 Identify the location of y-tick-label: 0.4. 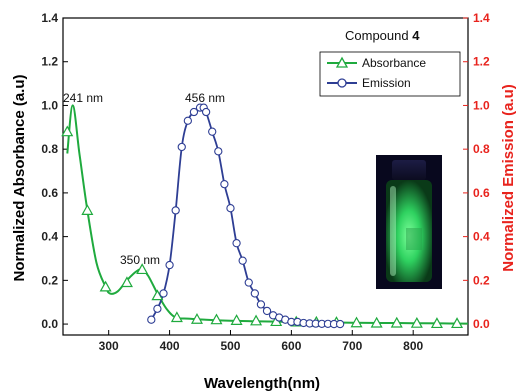
(49, 237).